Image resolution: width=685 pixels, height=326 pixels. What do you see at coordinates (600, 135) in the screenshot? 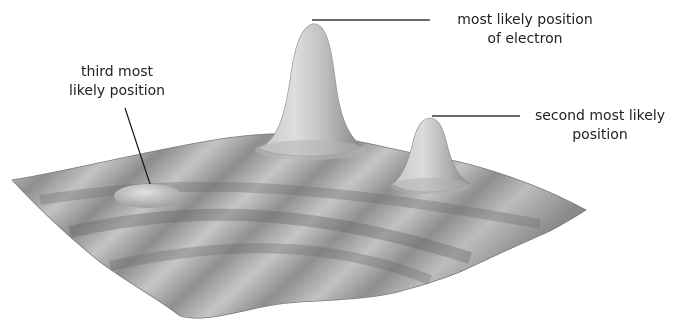
I see `label-second-line2: position` at bounding box center [600, 135].